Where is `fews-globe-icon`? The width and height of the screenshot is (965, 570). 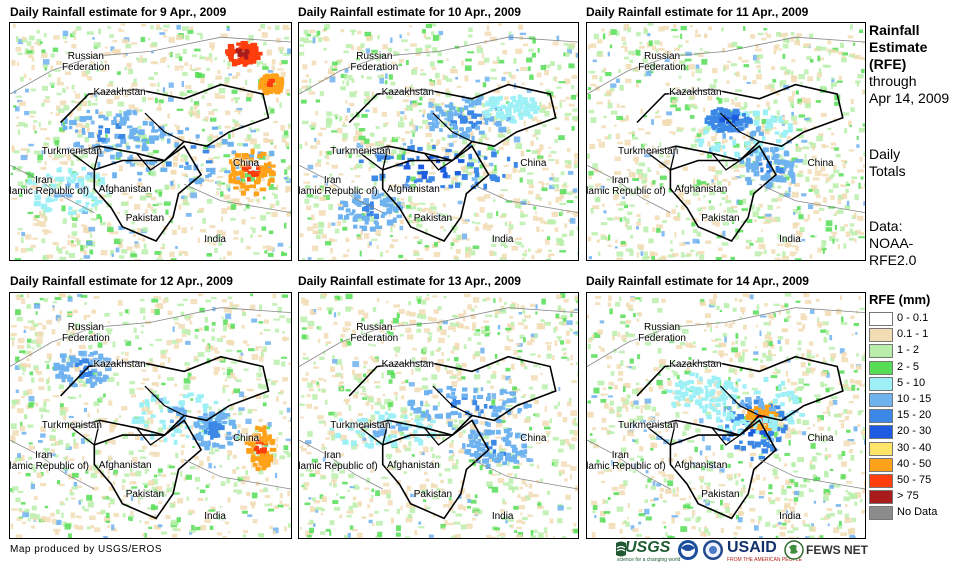
fews-globe-icon is located at coordinates (794, 550).